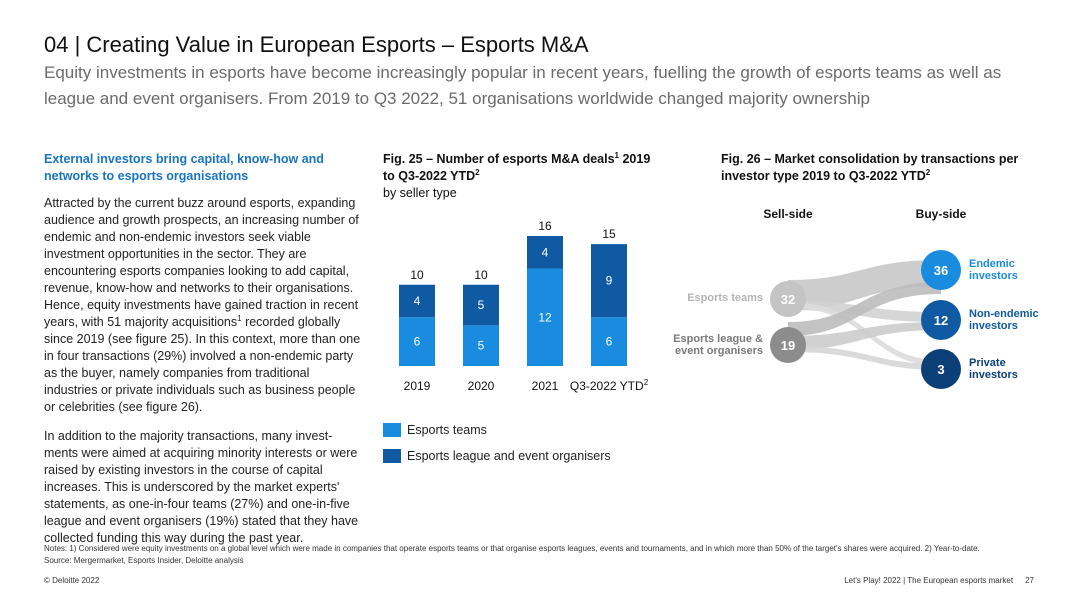 This screenshot has width=1080, height=608. I want to click on node-private-investors-value: 3, so click(940, 369).